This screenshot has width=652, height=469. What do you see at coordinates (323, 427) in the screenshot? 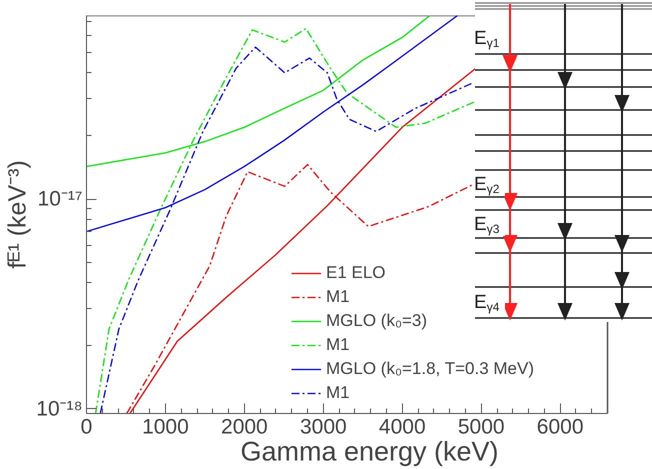
I see `x-tick-label: 3000` at bounding box center [323, 427].